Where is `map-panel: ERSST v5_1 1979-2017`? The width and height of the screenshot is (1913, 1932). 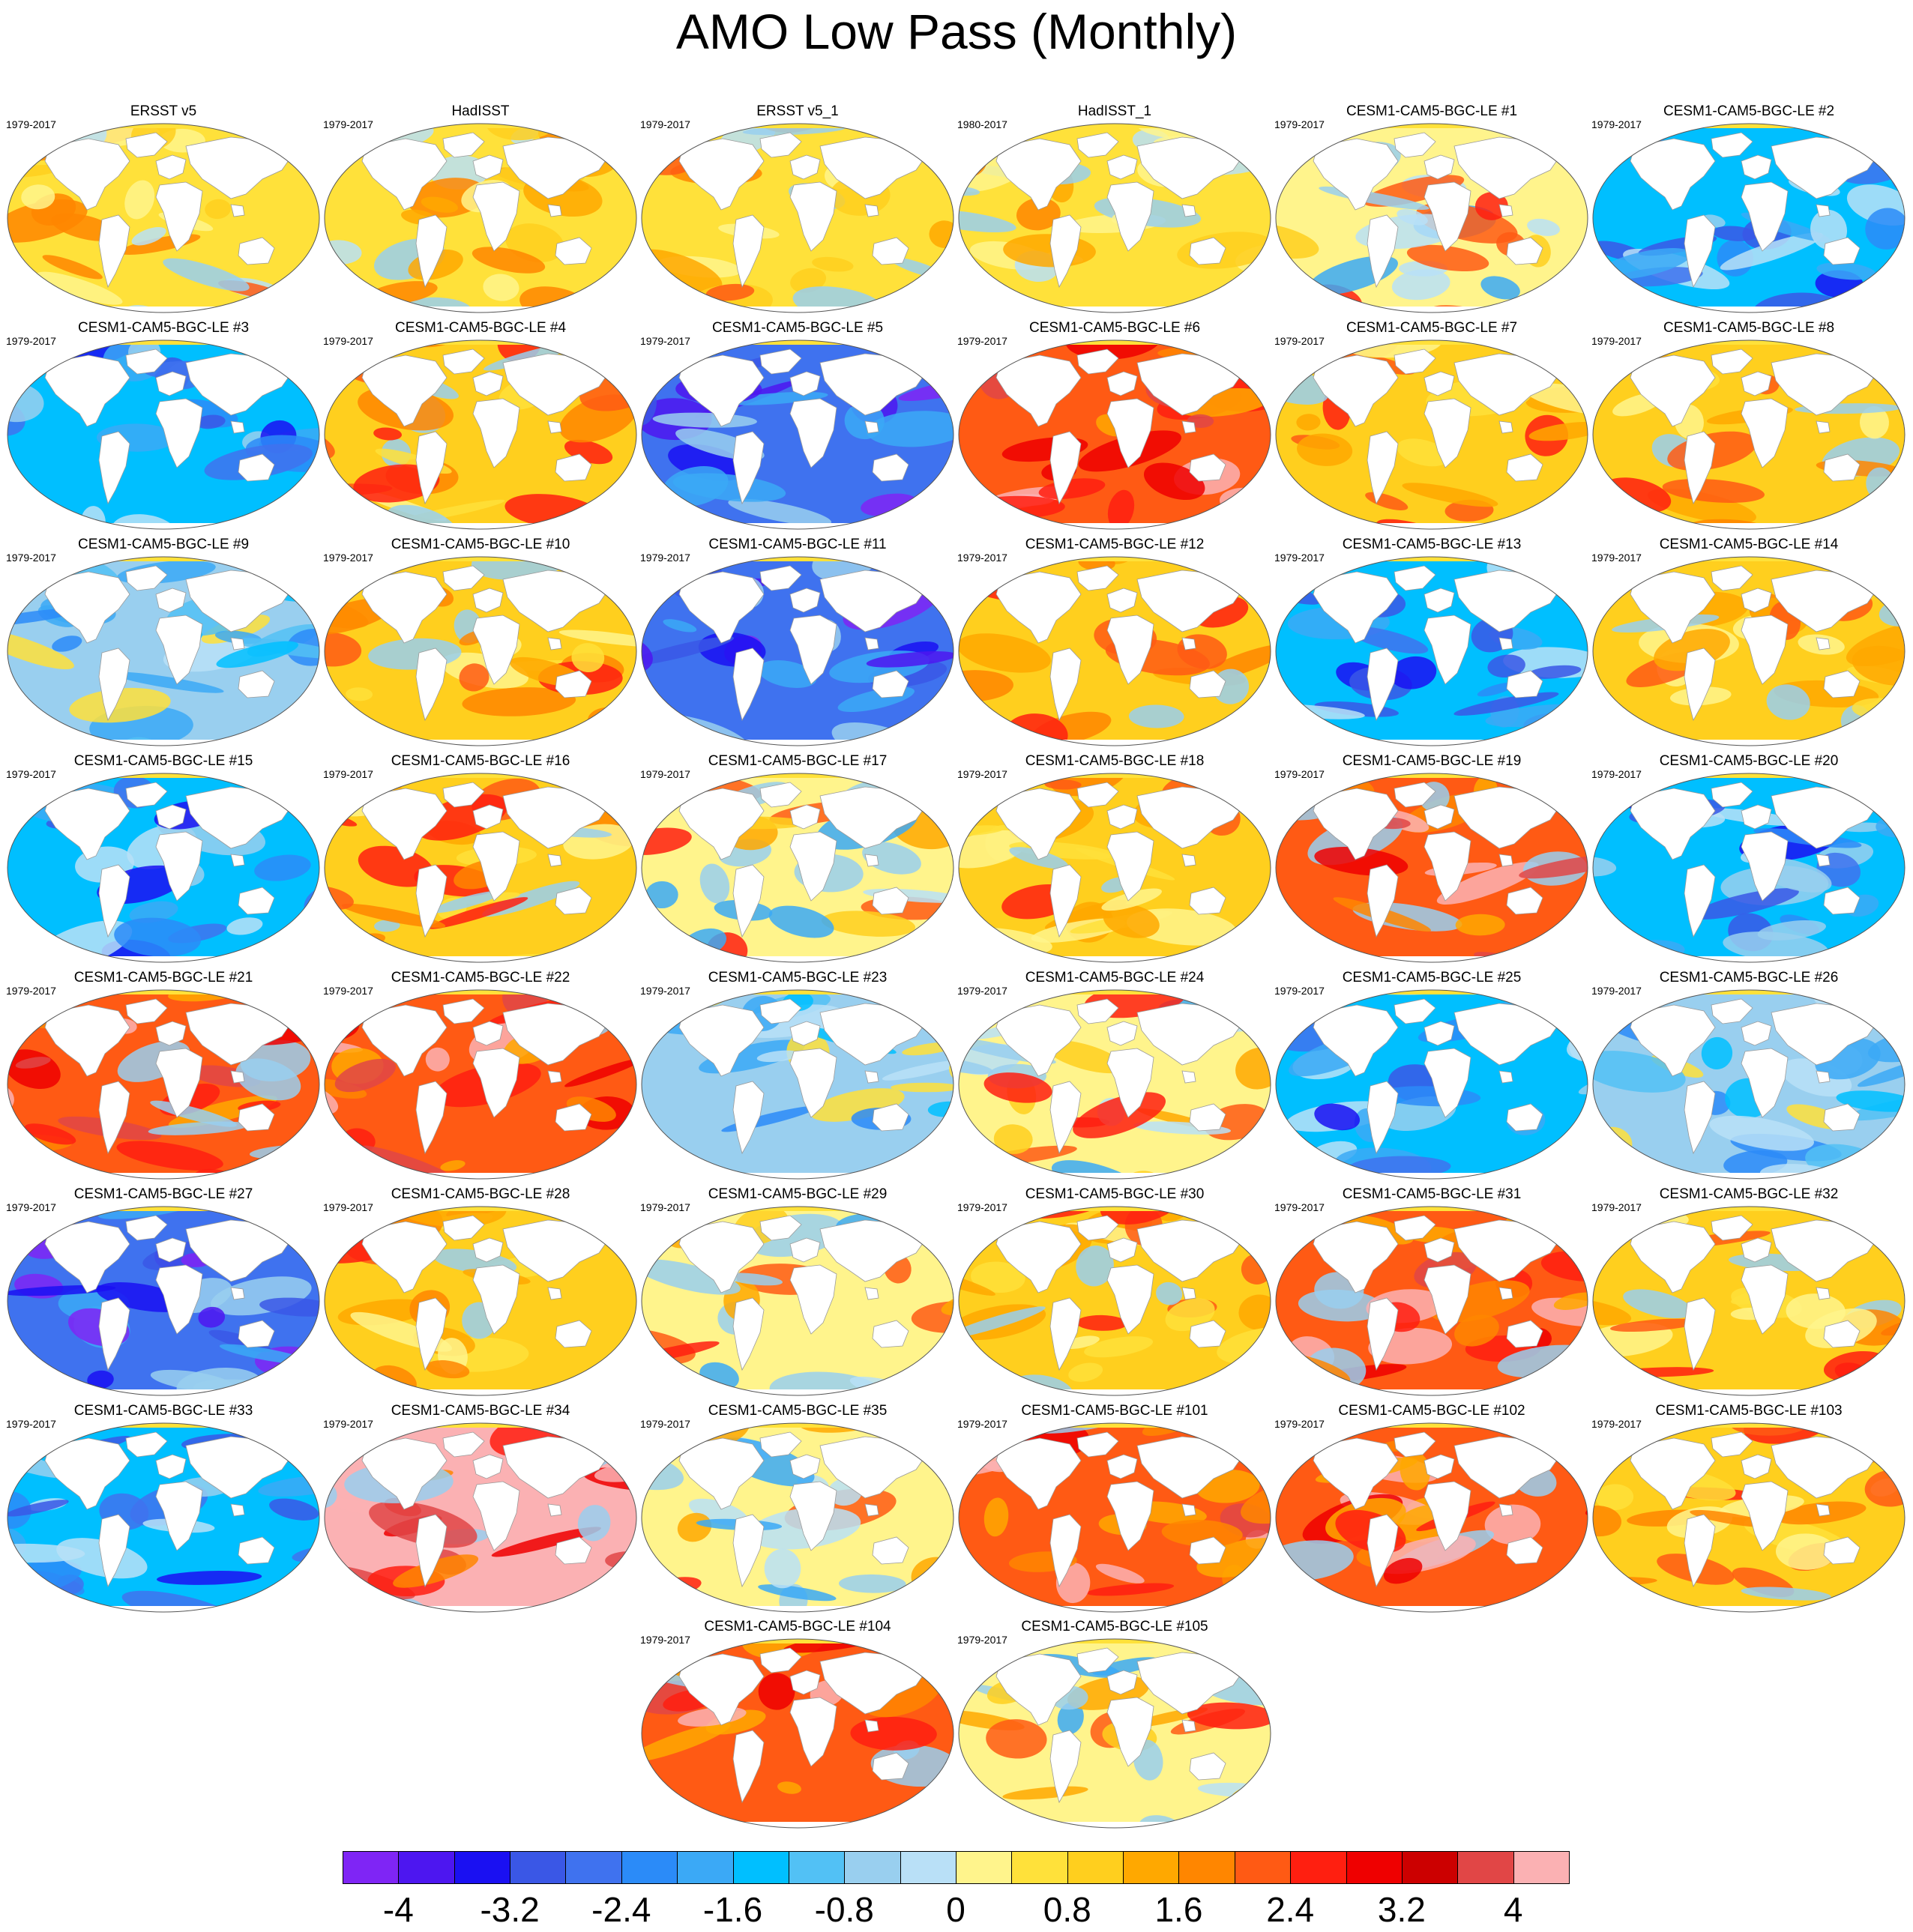 map-panel: ERSST v5_1 1979-2017 is located at coordinates (797, 212).